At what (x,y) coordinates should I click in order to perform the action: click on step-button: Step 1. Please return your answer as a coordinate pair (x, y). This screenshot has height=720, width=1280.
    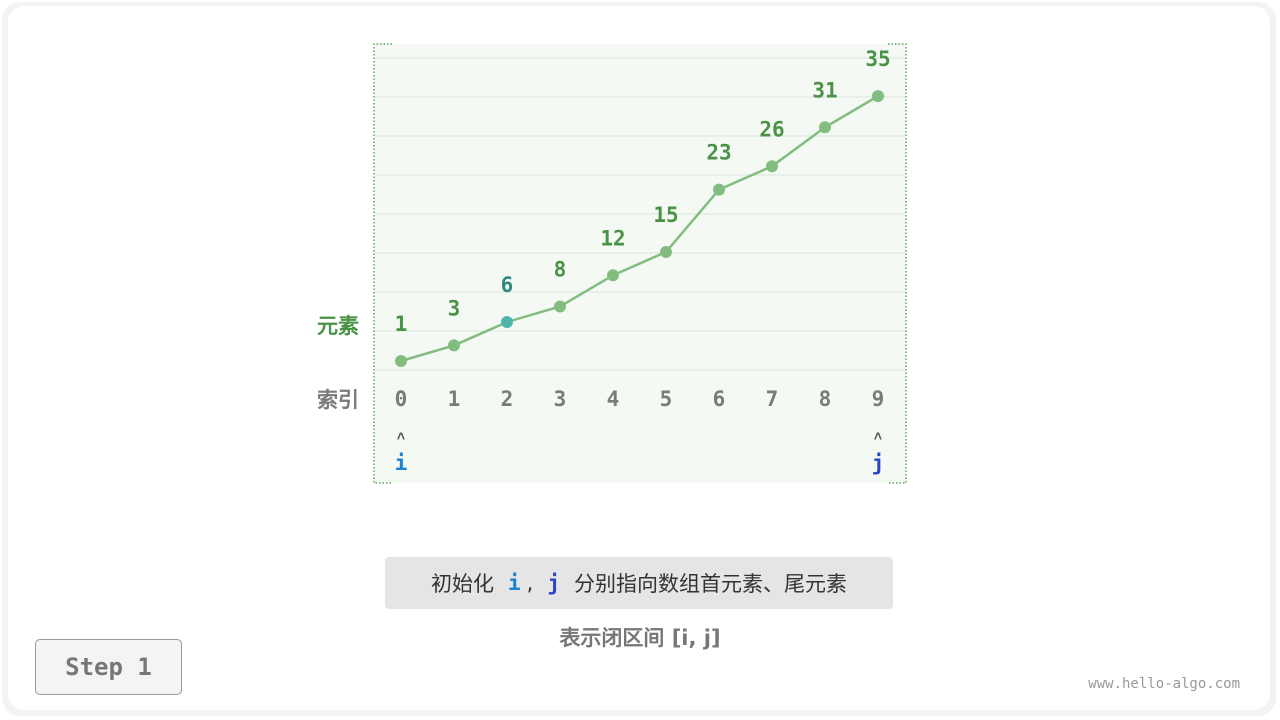
    Looking at the image, I should click on (108, 667).